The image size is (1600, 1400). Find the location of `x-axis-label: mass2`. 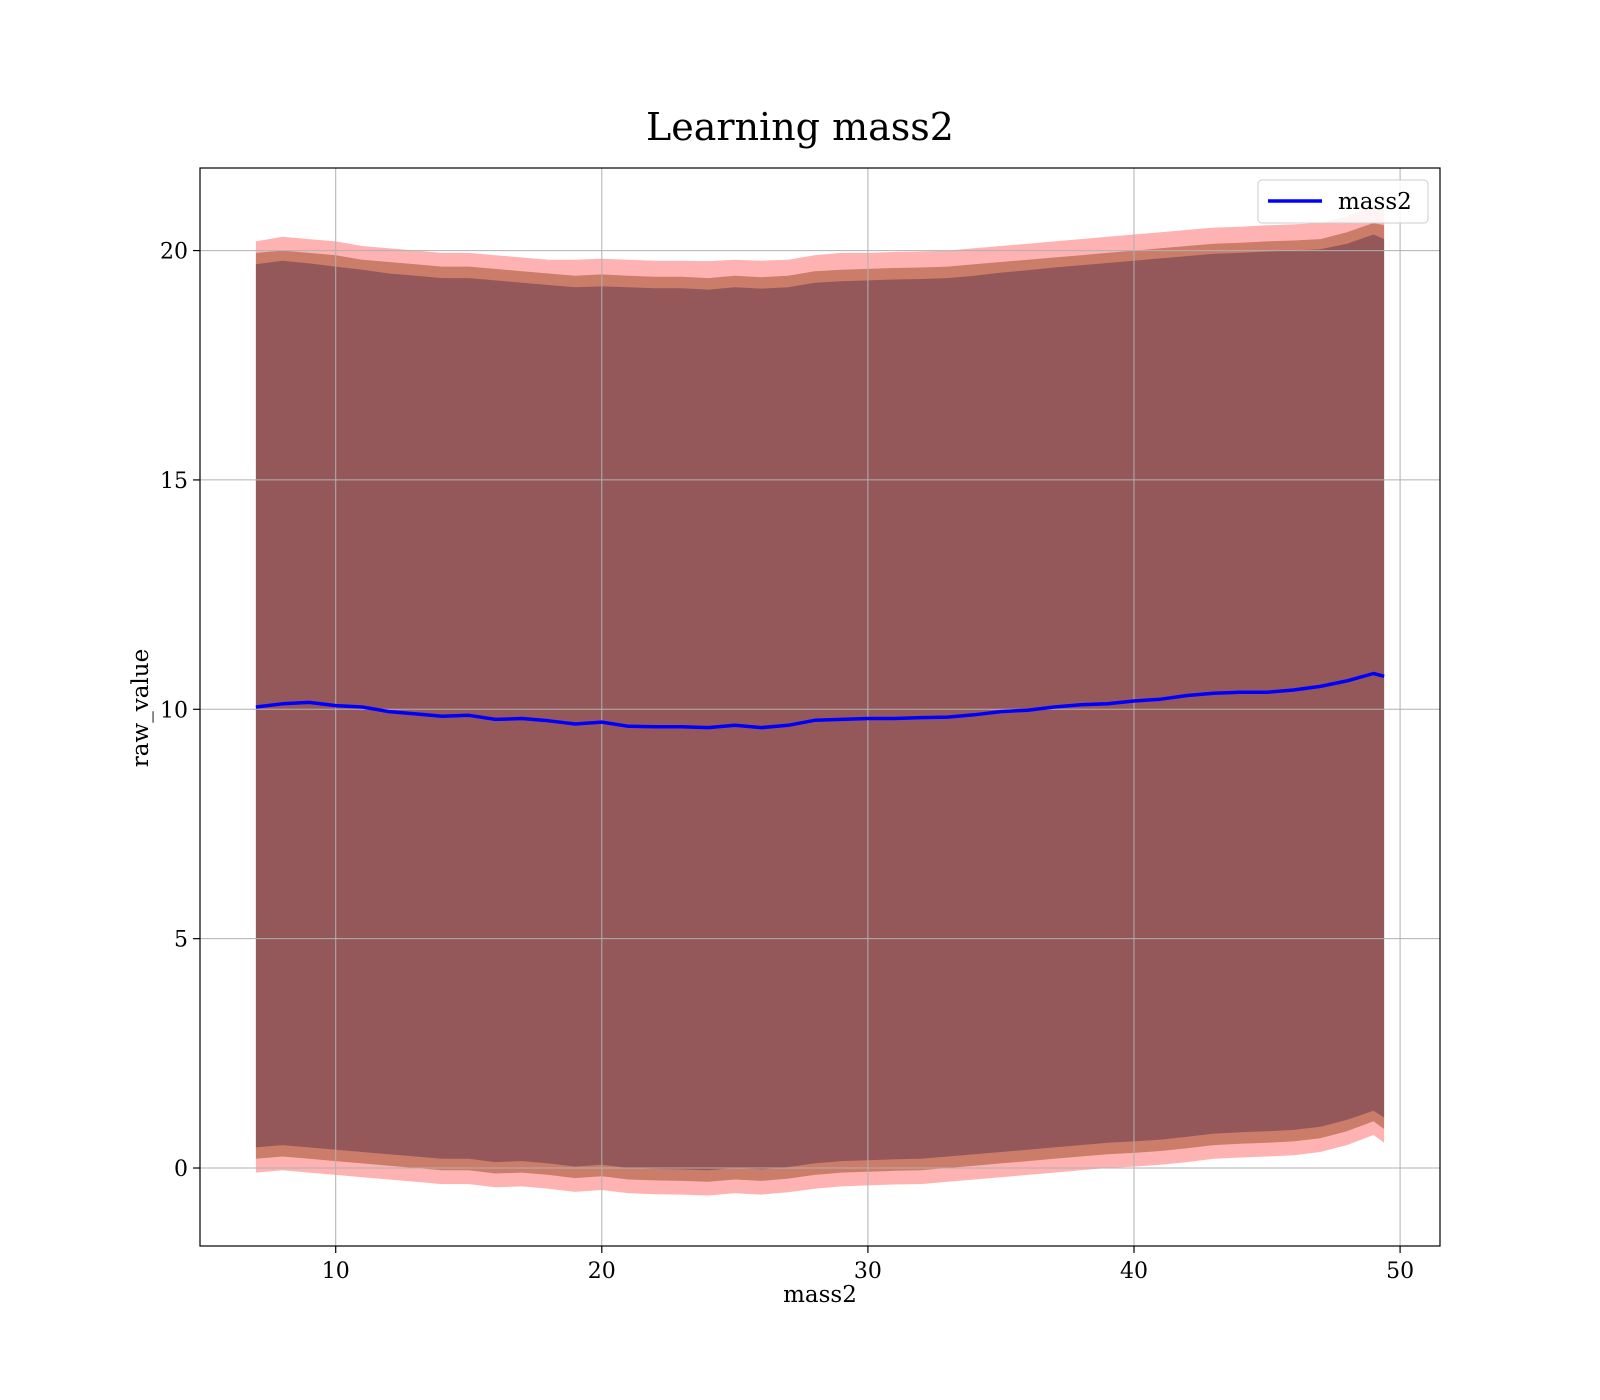

x-axis-label: mass2 is located at coordinates (820, 1295).